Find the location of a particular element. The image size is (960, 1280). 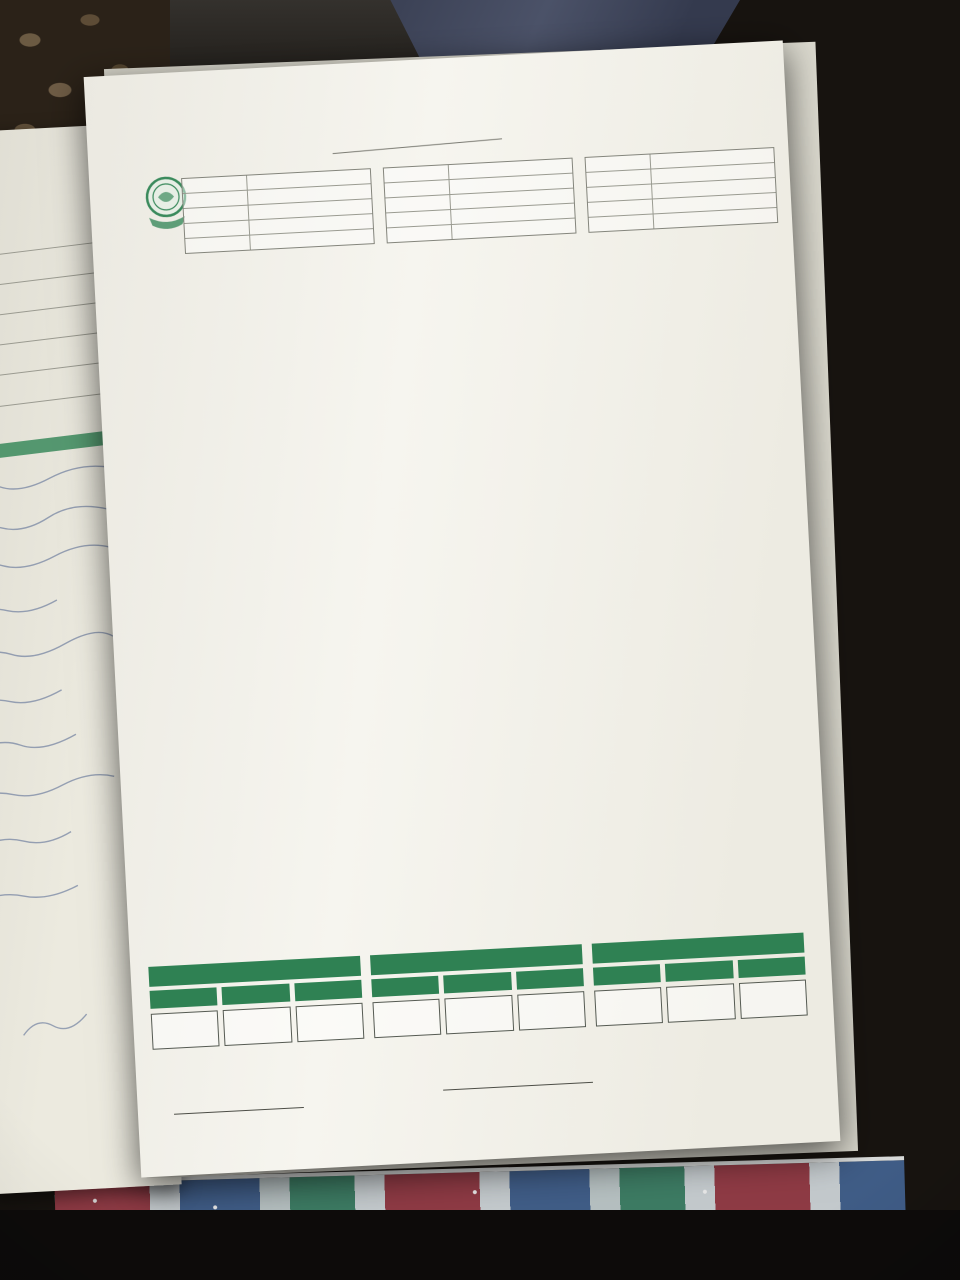

staff2-desig is located at coordinates (511, 184).